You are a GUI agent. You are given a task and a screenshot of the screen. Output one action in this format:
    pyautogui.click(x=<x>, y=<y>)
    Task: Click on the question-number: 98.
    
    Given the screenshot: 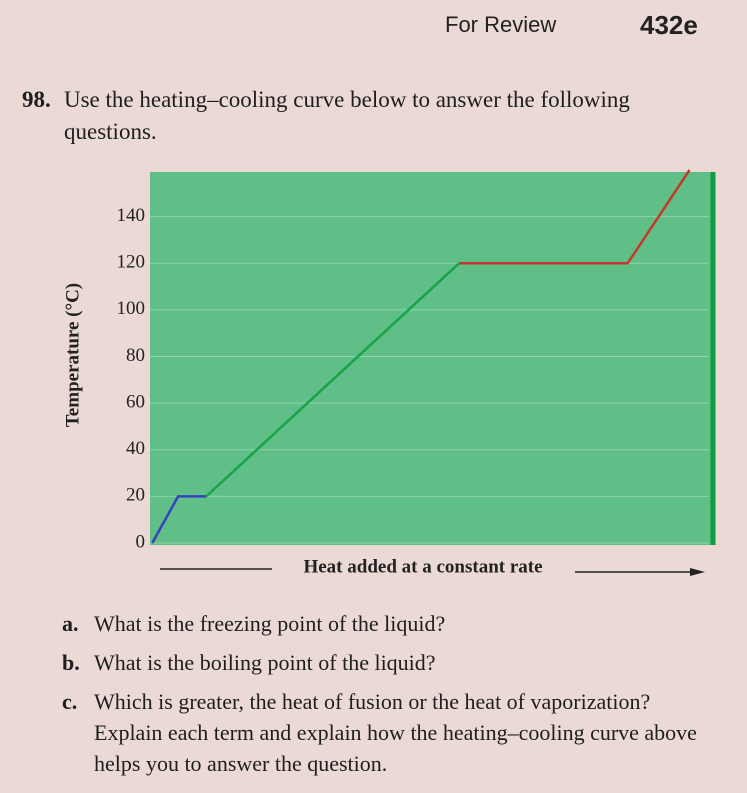 What is the action you would take?
    pyautogui.click(x=36, y=99)
    